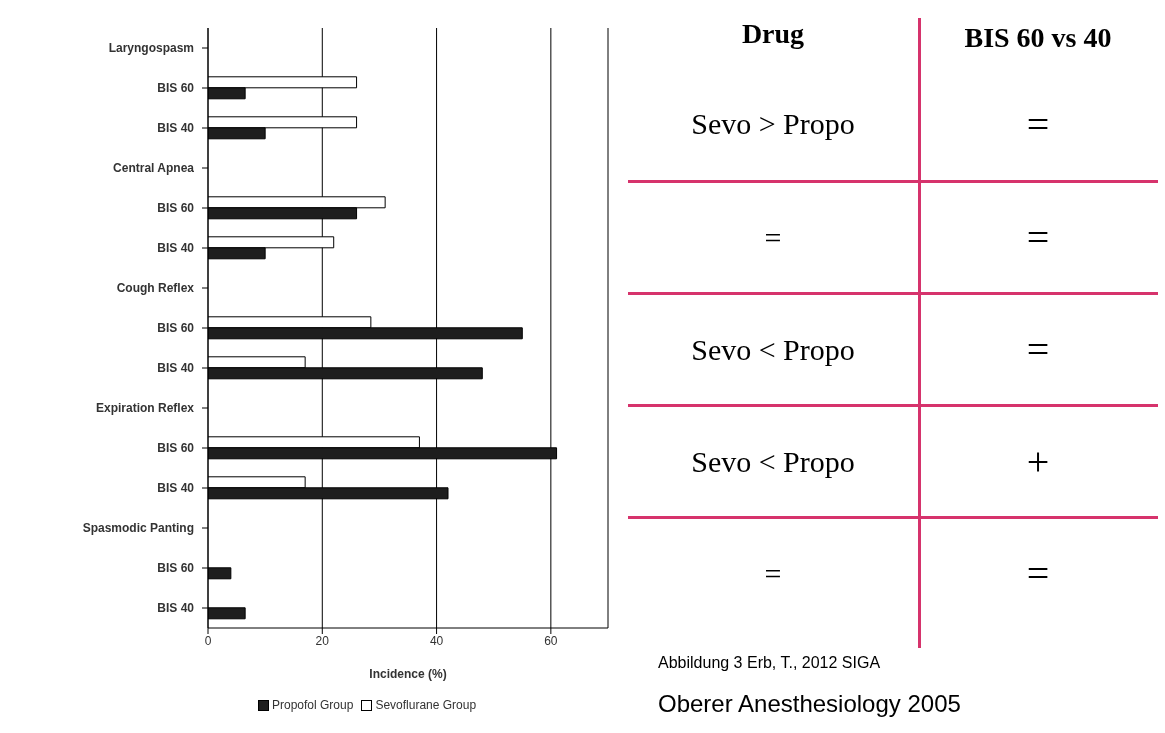  What do you see at coordinates (145, 408) in the screenshot?
I see `y-tick-label: Expiration Reflex` at bounding box center [145, 408].